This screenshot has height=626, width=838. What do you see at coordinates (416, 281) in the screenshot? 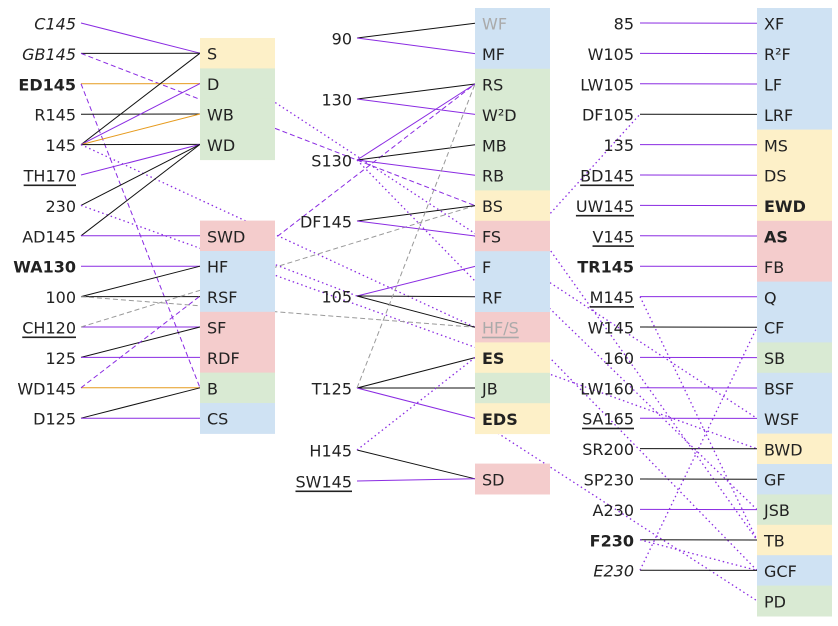
I see `link-105-to-f` at bounding box center [416, 281].